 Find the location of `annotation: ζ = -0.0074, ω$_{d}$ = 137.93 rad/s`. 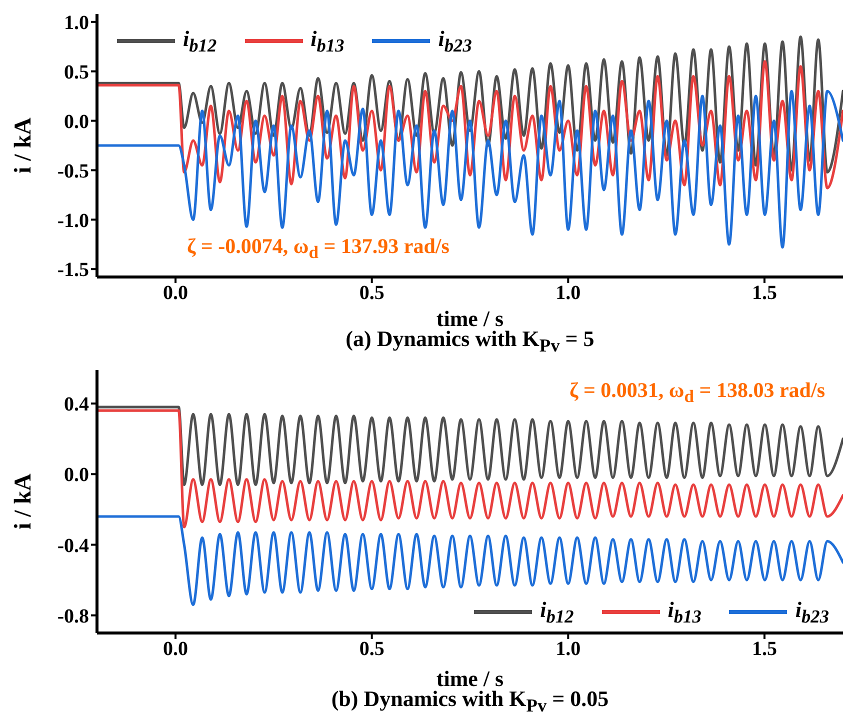

annotation: ζ = -0.0074, ω$_{d}$ = 137.93 rad/s is located at coordinates (318, 248).